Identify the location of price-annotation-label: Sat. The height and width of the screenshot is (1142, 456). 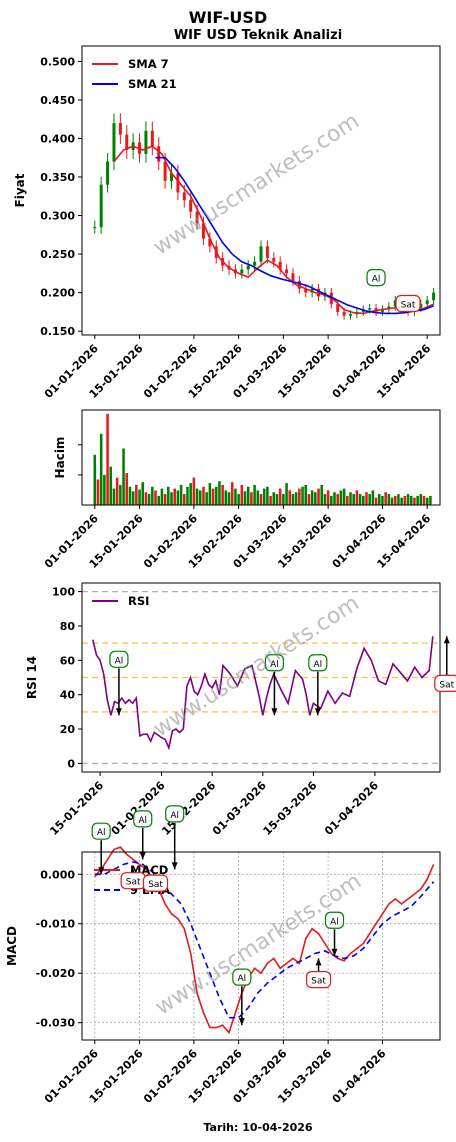
(408, 305).